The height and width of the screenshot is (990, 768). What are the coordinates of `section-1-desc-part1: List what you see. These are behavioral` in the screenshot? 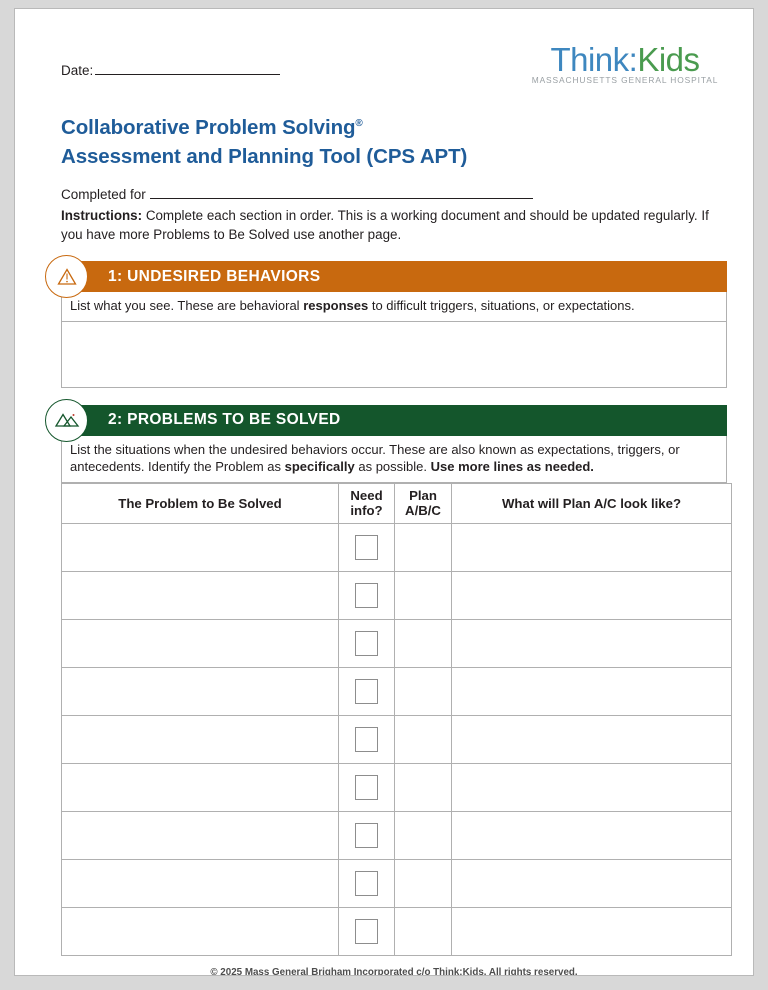 It's located at (187, 306).